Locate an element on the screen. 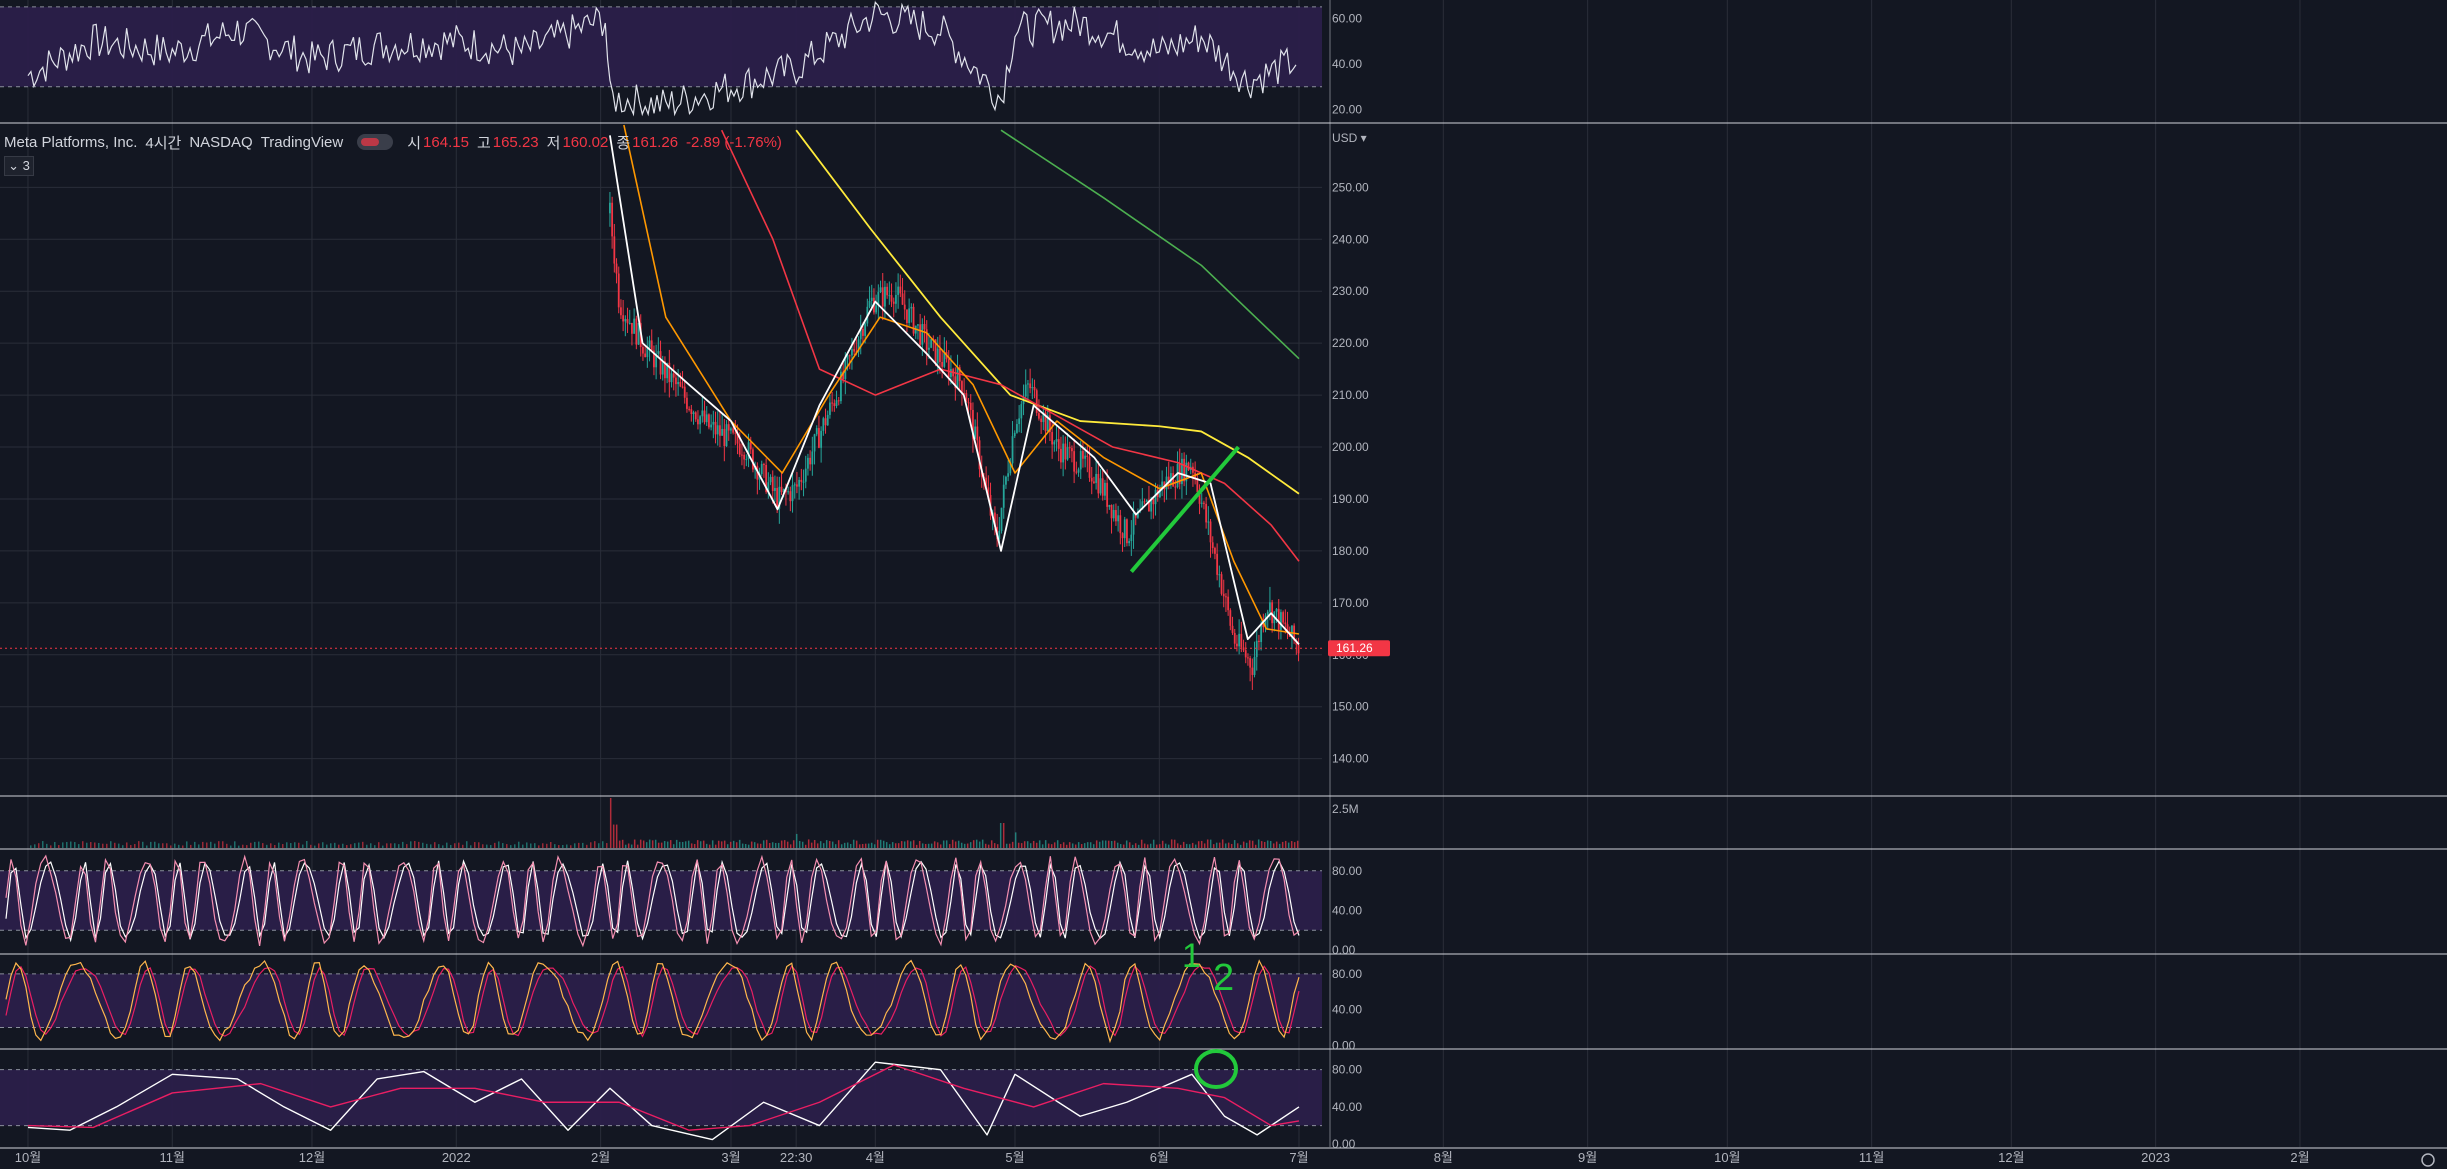  interval: 4시간 is located at coordinates (163, 143).